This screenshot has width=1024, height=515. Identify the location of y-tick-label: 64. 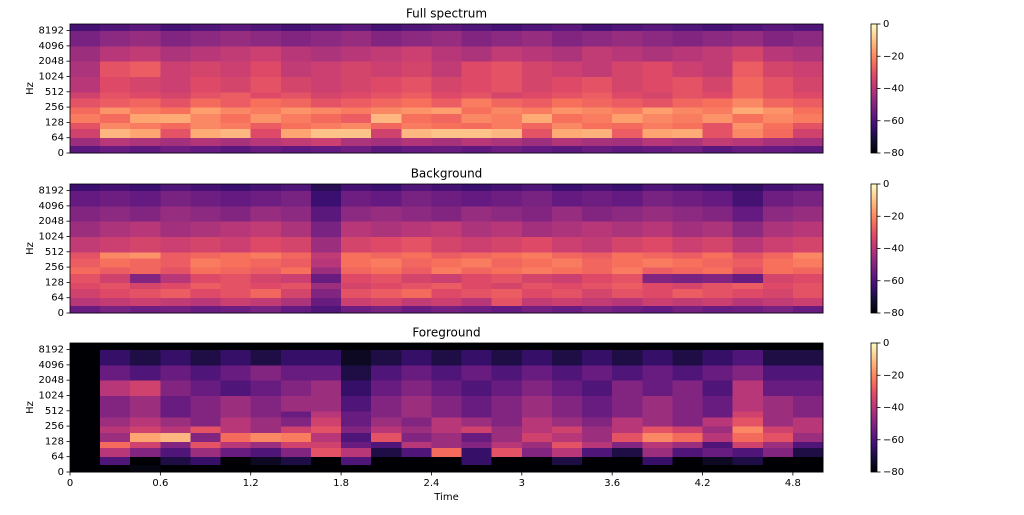
(57, 138).